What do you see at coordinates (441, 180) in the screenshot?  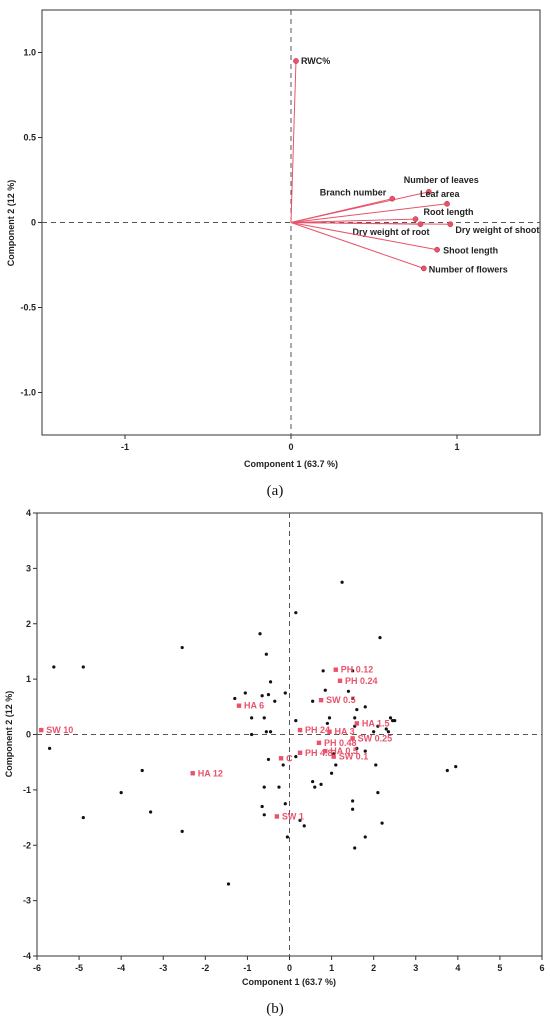 I see `loading-vector-label: Number of leaves` at bounding box center [441, 180].